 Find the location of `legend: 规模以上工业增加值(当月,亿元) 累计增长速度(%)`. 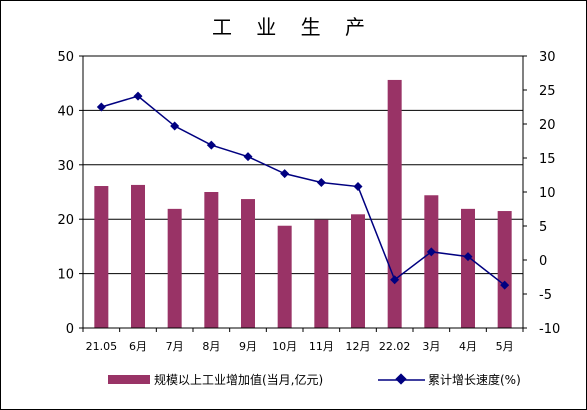

legend: 规模以上工业增加值(当月,亿元) 累计增长速度(%) is located at coordinates (314, 379).